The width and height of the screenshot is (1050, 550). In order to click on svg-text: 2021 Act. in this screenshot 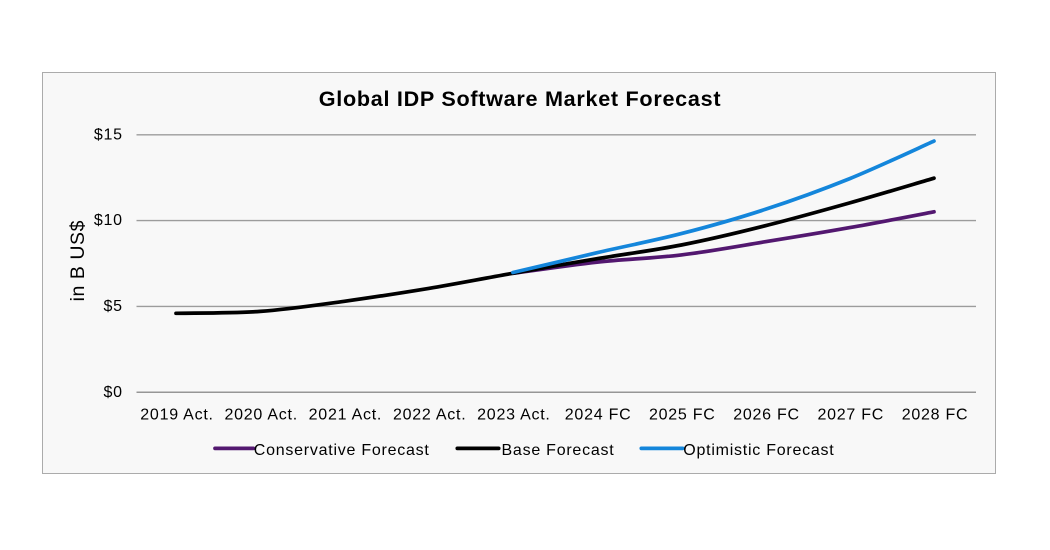, I will do `click(345, 414)`.